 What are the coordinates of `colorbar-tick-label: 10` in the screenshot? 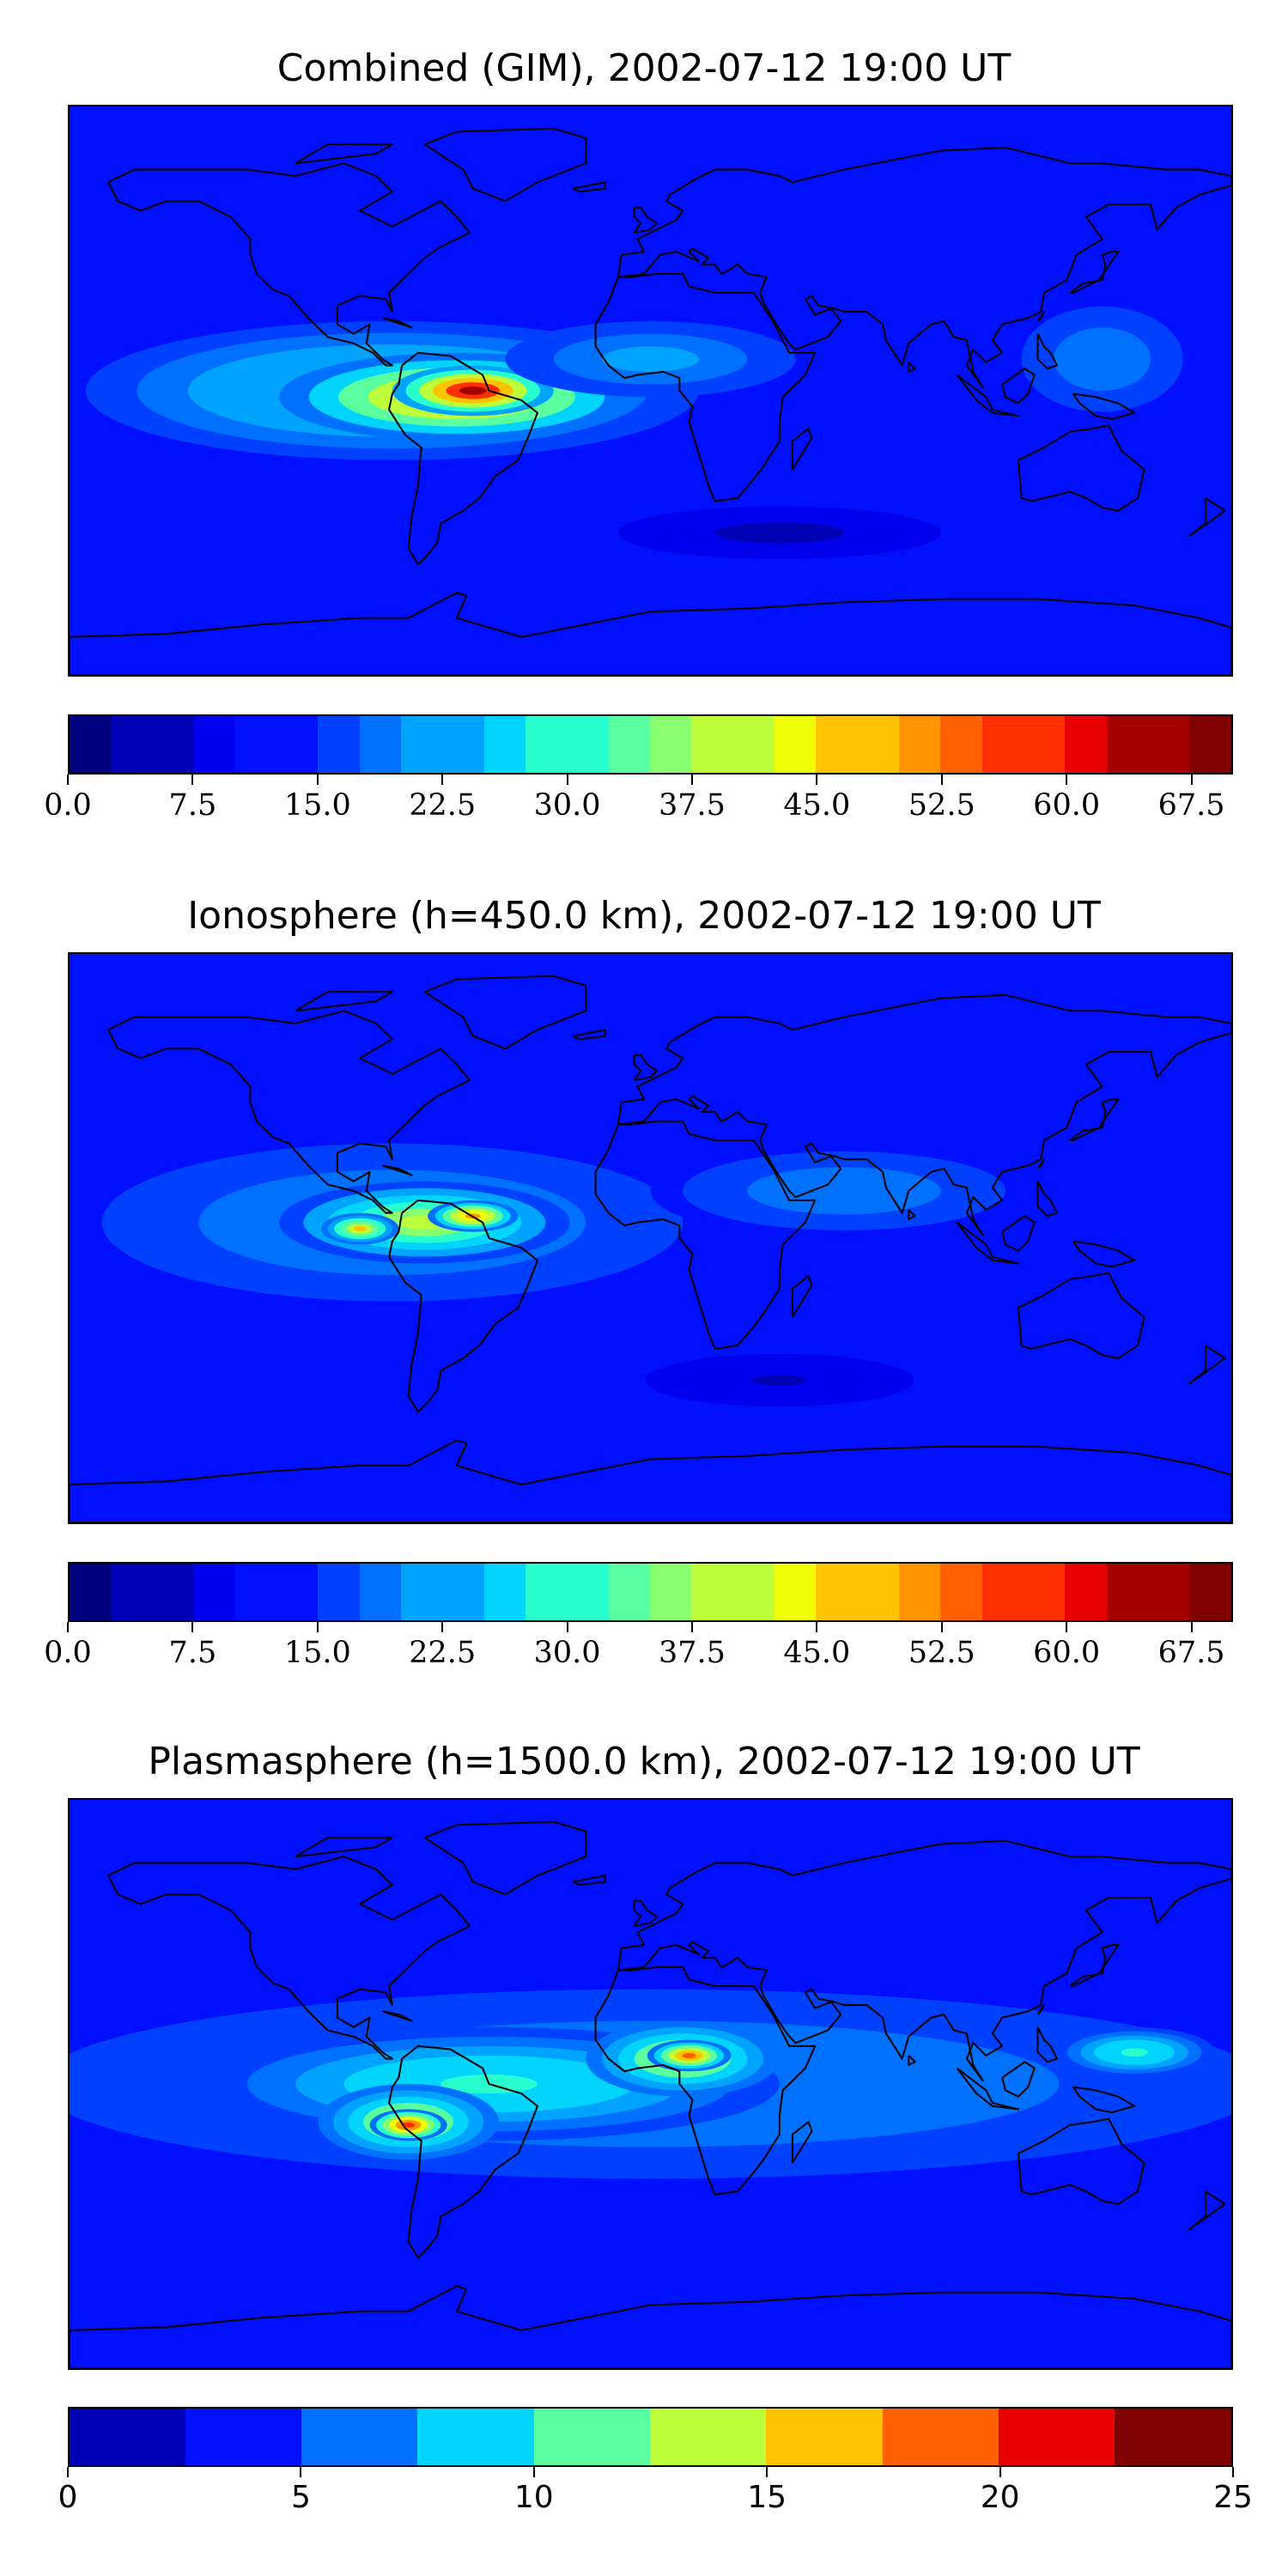 It's located at (533, 2497).